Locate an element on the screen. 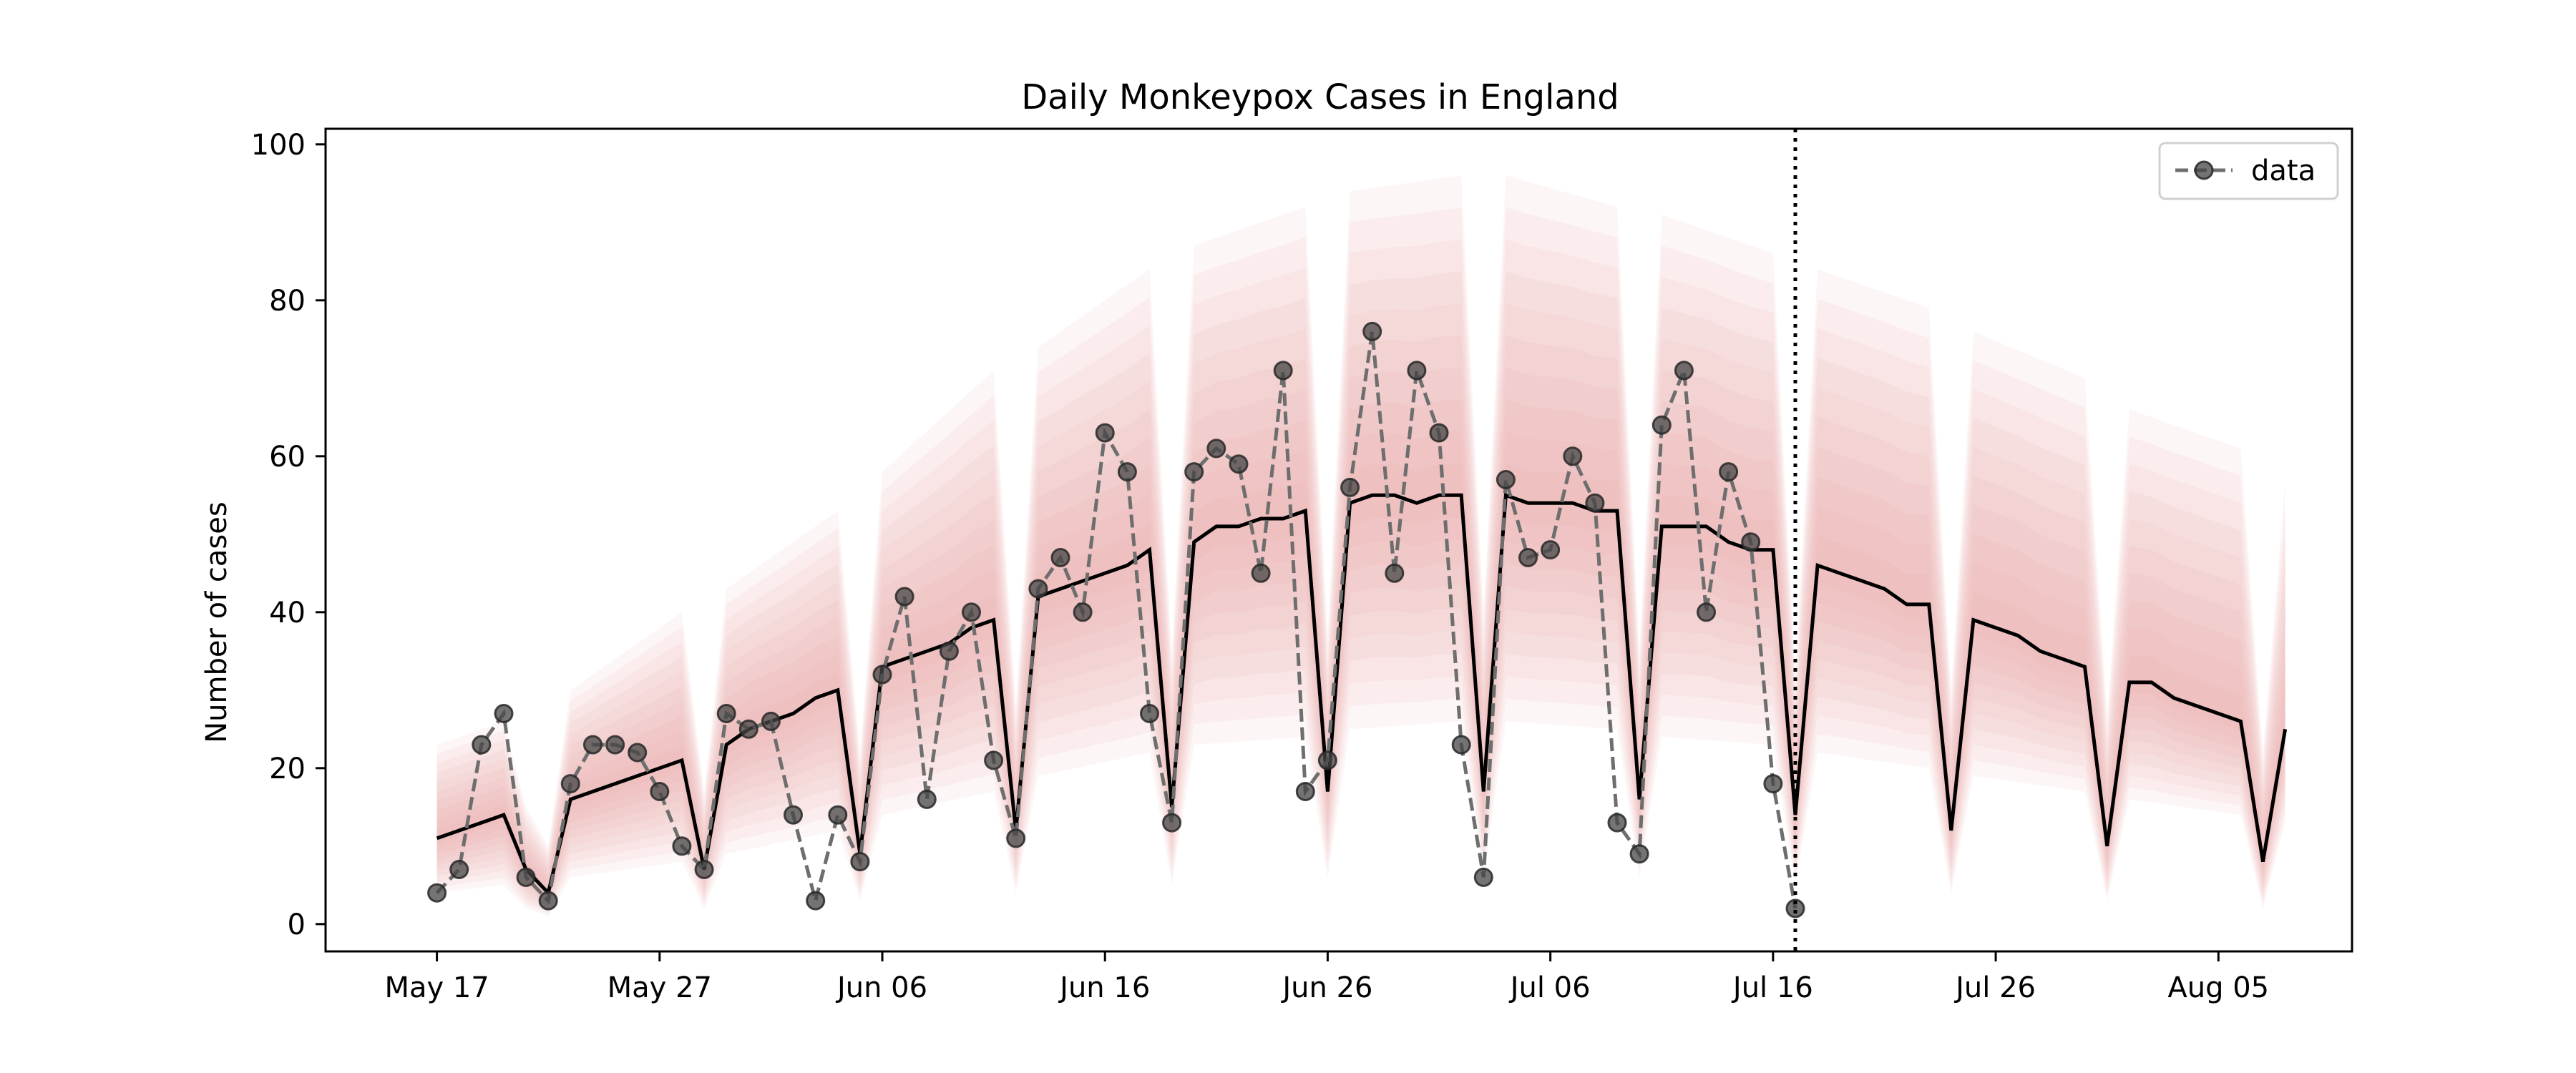 This screenshot has height=1073, width=2576. y-tick-label: 40 is located at coordinates (287, 613).